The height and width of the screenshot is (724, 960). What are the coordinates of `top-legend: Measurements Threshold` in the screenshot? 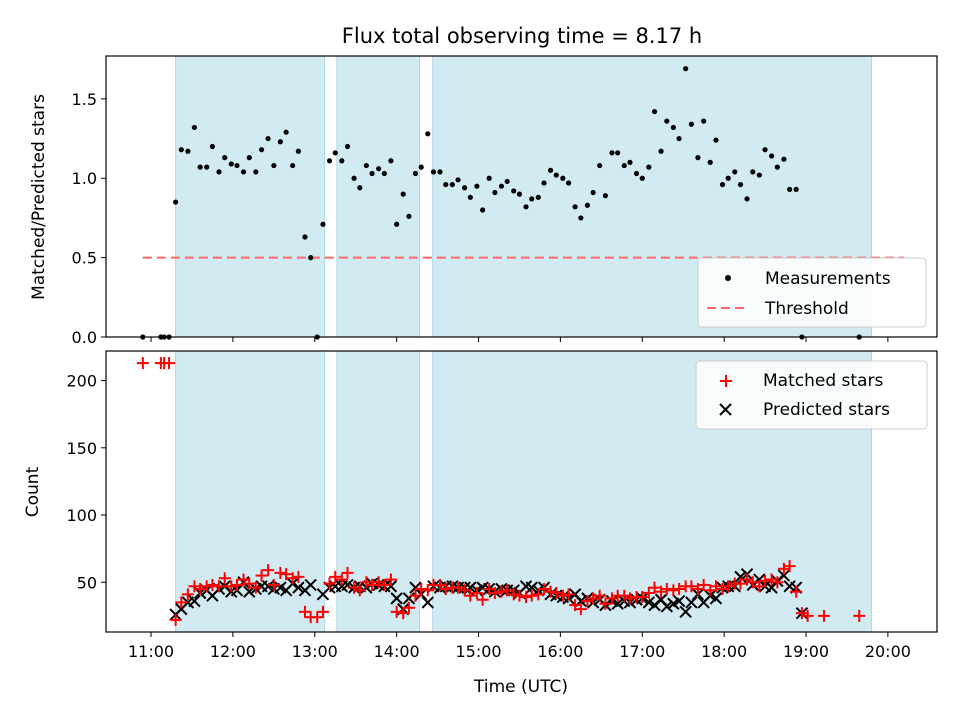 It's located at (812, 292).